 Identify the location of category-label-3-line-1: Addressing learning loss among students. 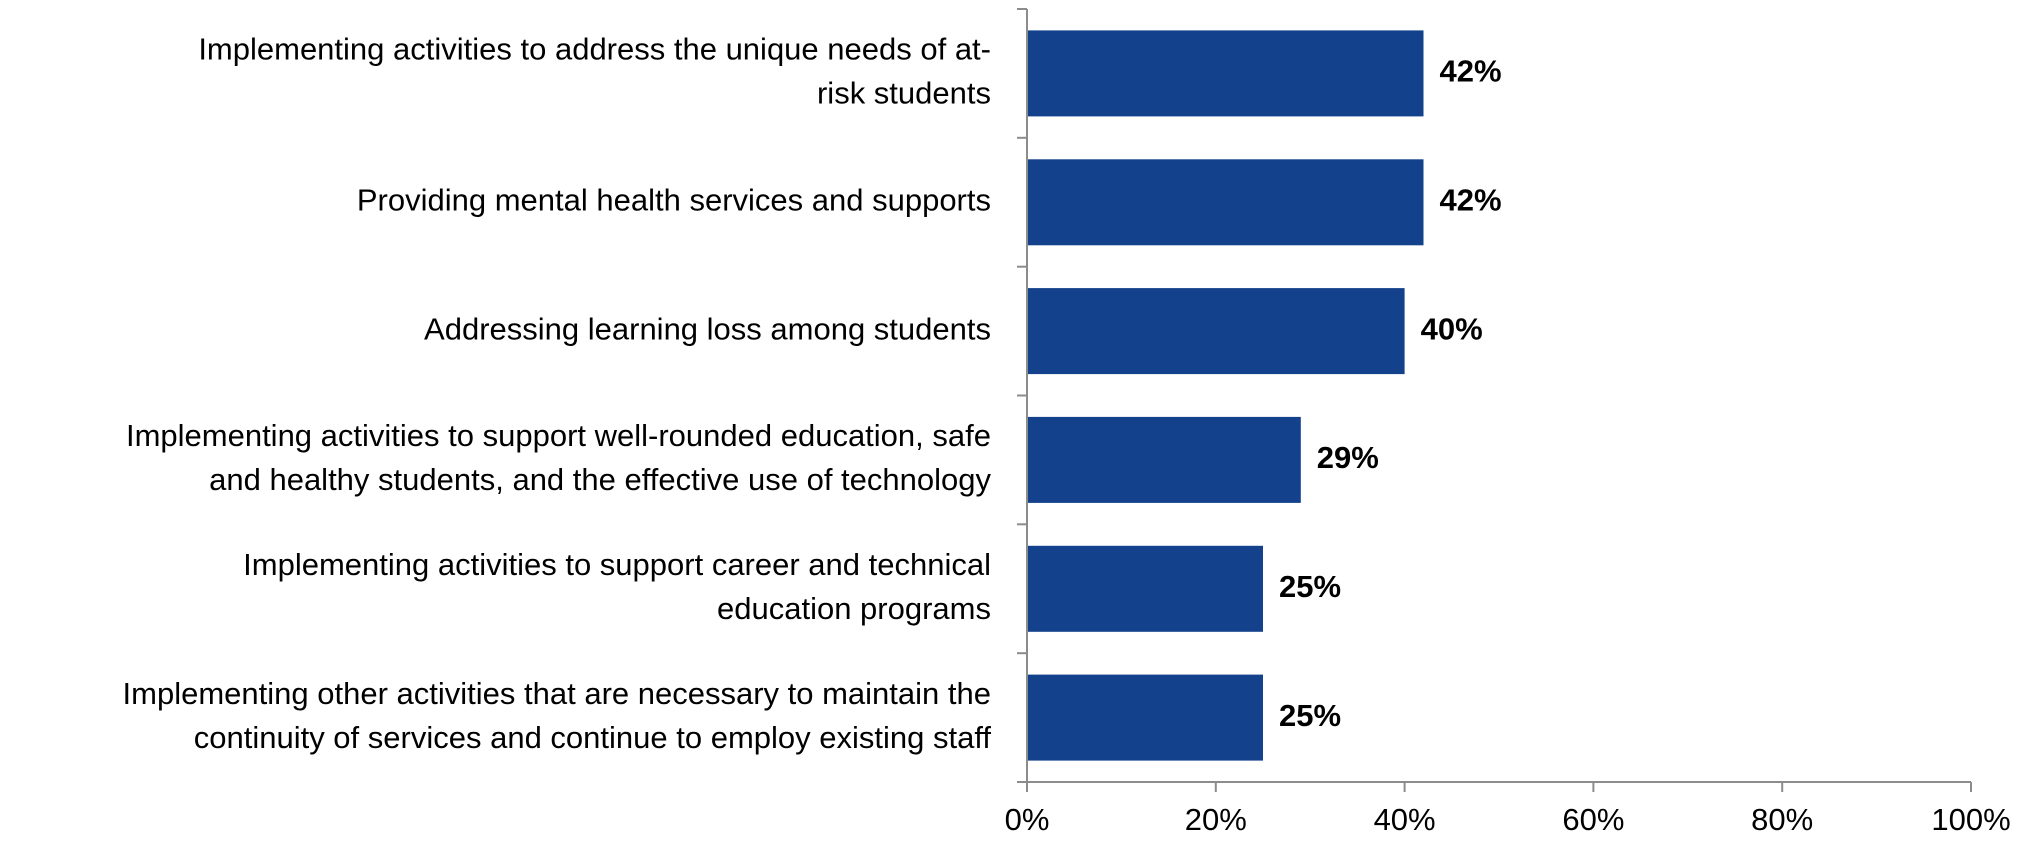
(707, 328).